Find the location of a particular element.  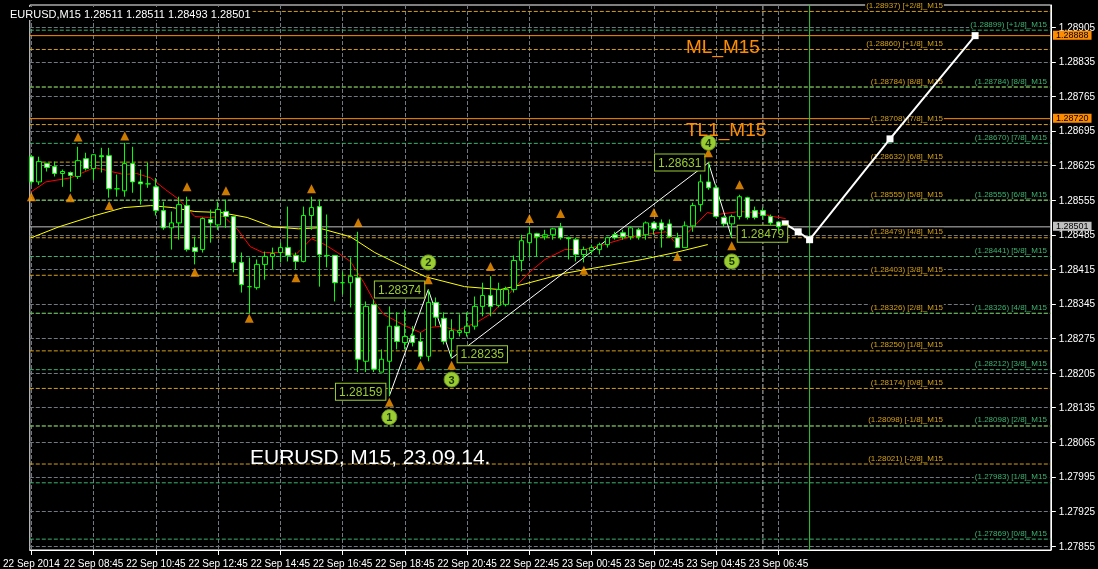

ref-line-label: (1.28479) [4/8]_M15 is located at coordinates (907, 232).